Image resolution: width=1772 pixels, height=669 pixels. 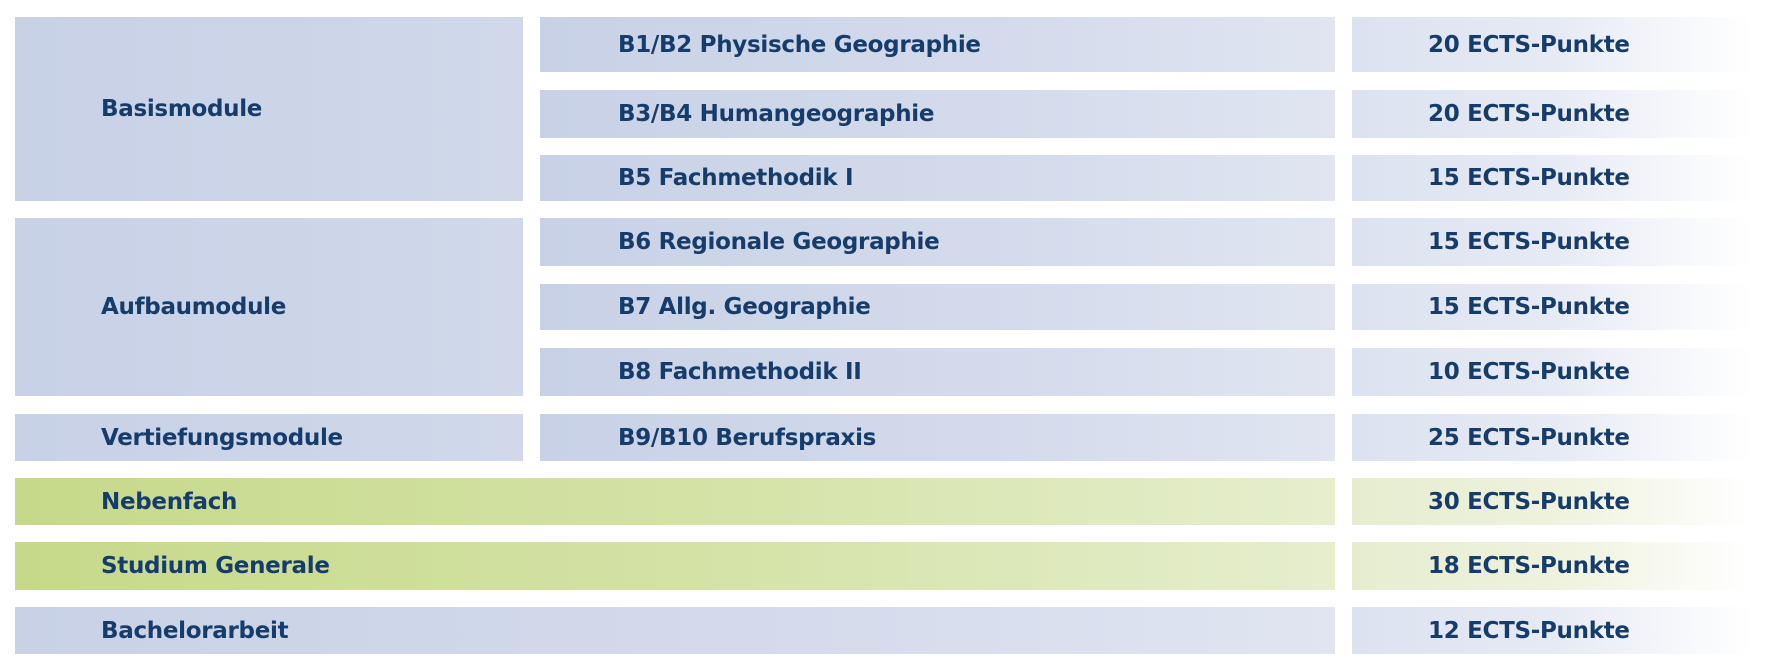 I want to click on group-label: Vertiefungsmodule, so click(x=222, y=437).